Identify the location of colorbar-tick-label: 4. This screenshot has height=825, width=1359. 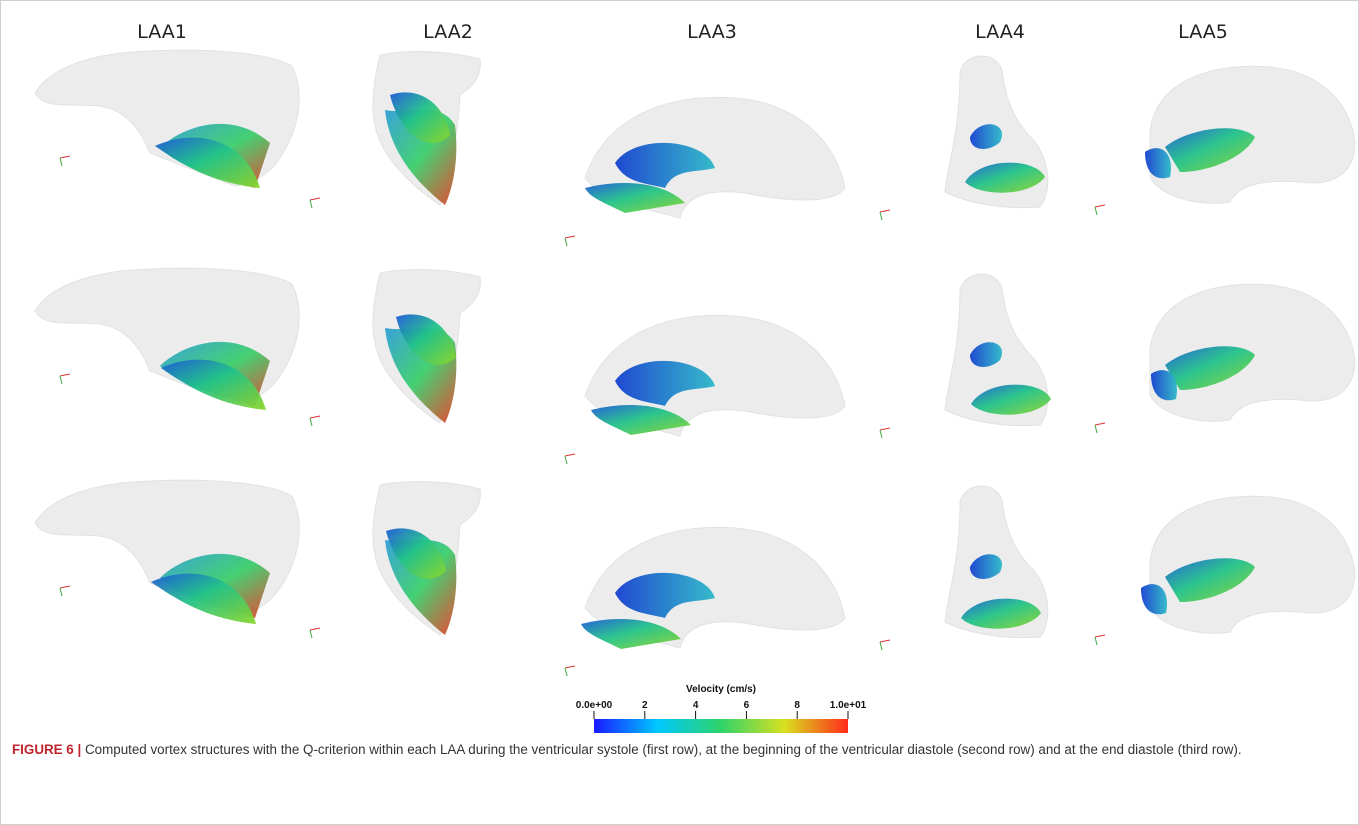
(696, 705).